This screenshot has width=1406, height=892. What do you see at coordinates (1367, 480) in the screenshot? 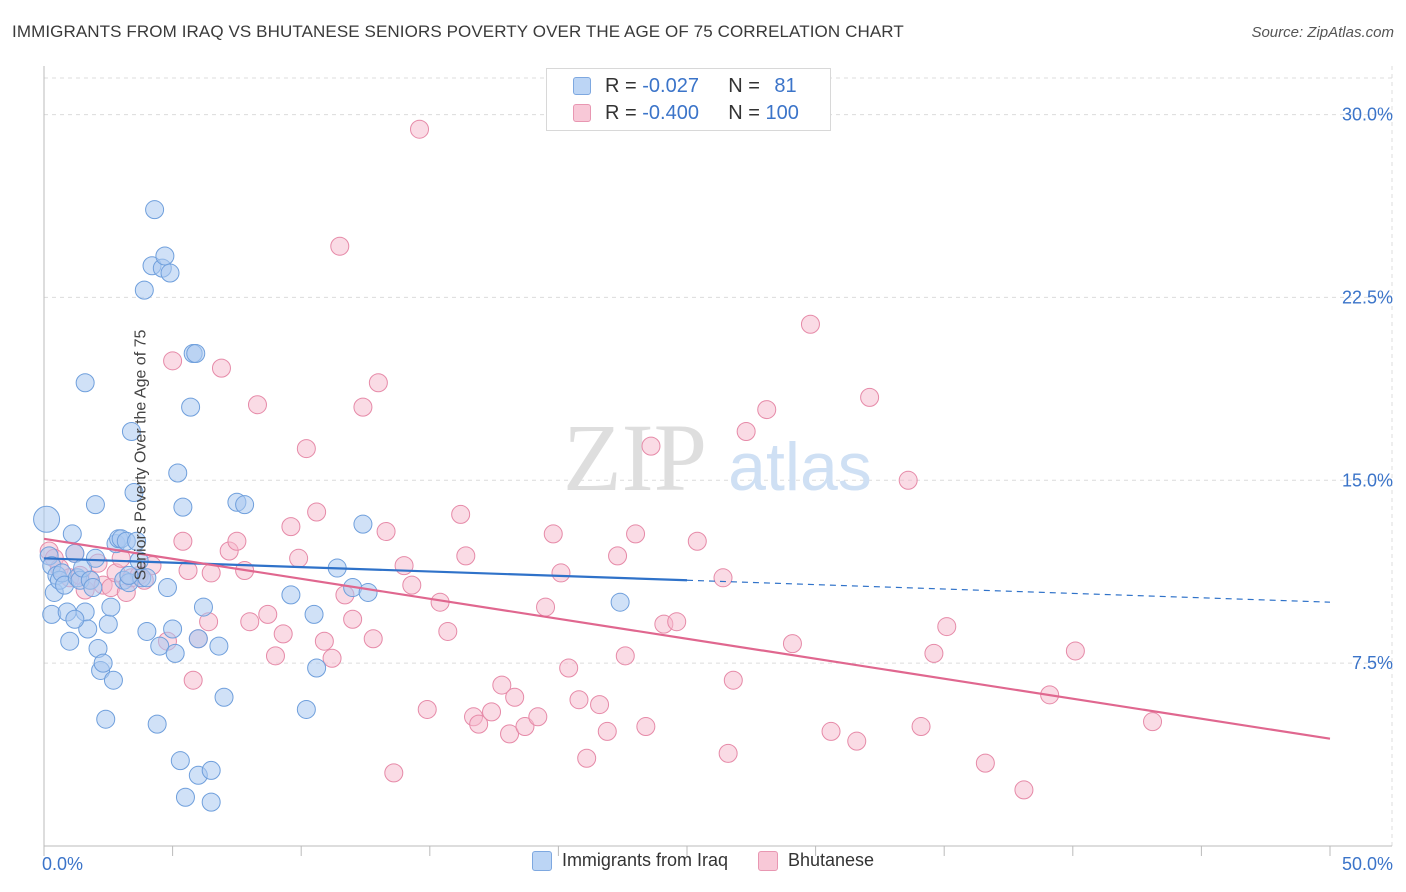
I see `y-tick-label: 15.0%` at bounding box center [1367, 480].